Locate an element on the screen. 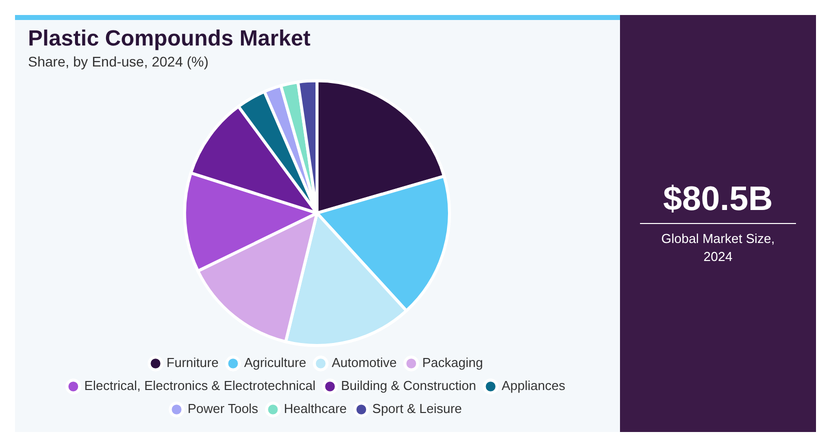 Image resolution: width=829 pixels, height=436 pixels. legend-label: Sport & Leisure is located at coordinates (417, 408).